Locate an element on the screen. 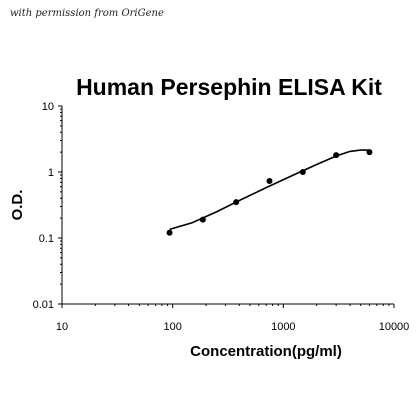 The width and height of the screenshot is (420, 420). x-tick-label: 10 is located at coordinates (62, 327).